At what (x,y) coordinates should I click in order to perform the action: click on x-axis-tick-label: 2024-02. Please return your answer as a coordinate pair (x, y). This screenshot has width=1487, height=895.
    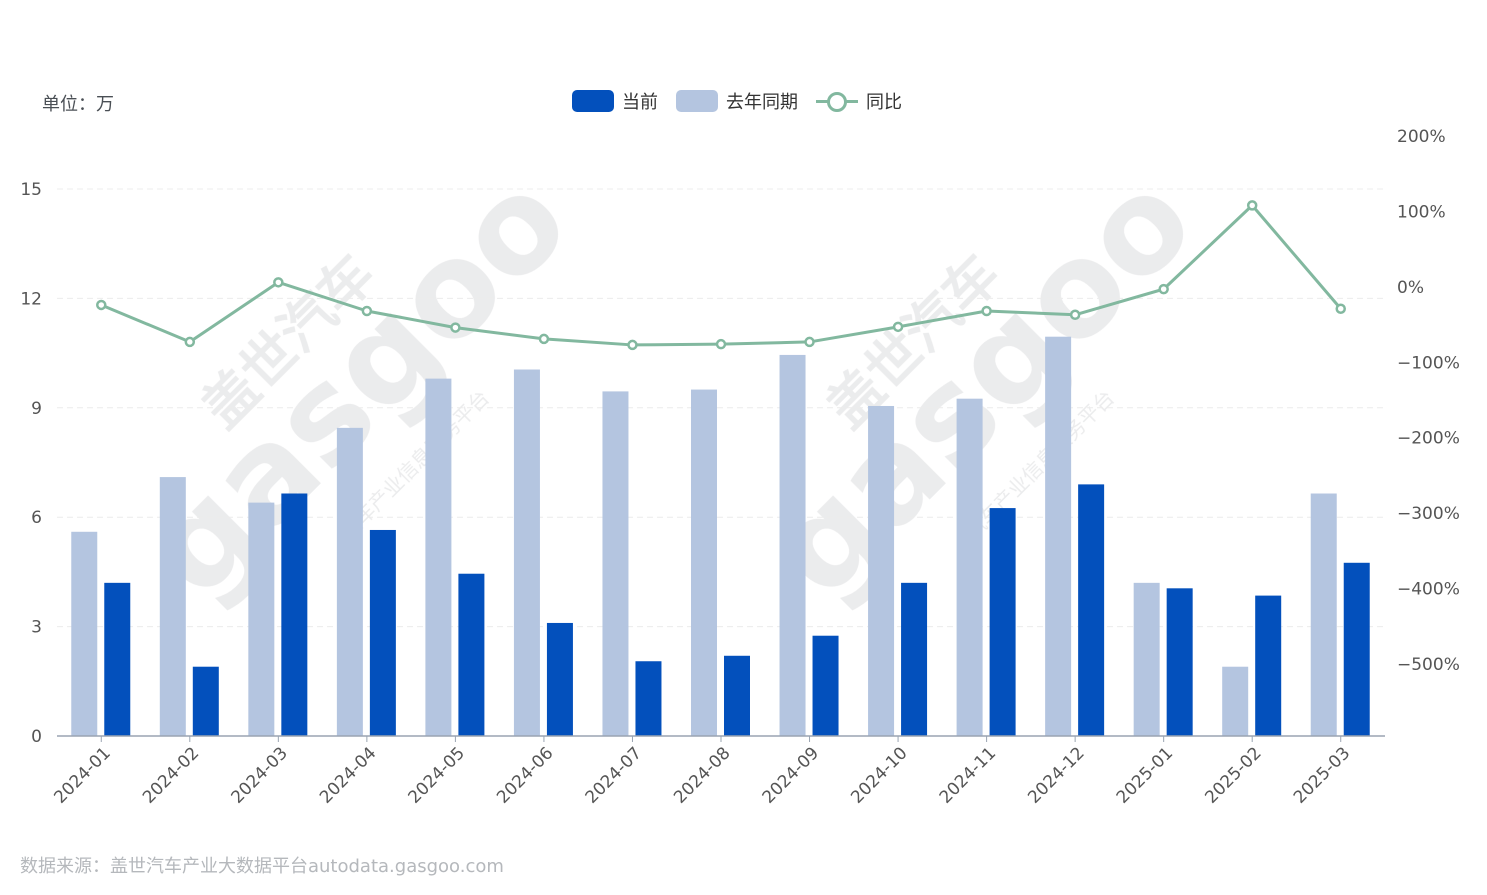
    Looking at the image, I should click on (171, 775).